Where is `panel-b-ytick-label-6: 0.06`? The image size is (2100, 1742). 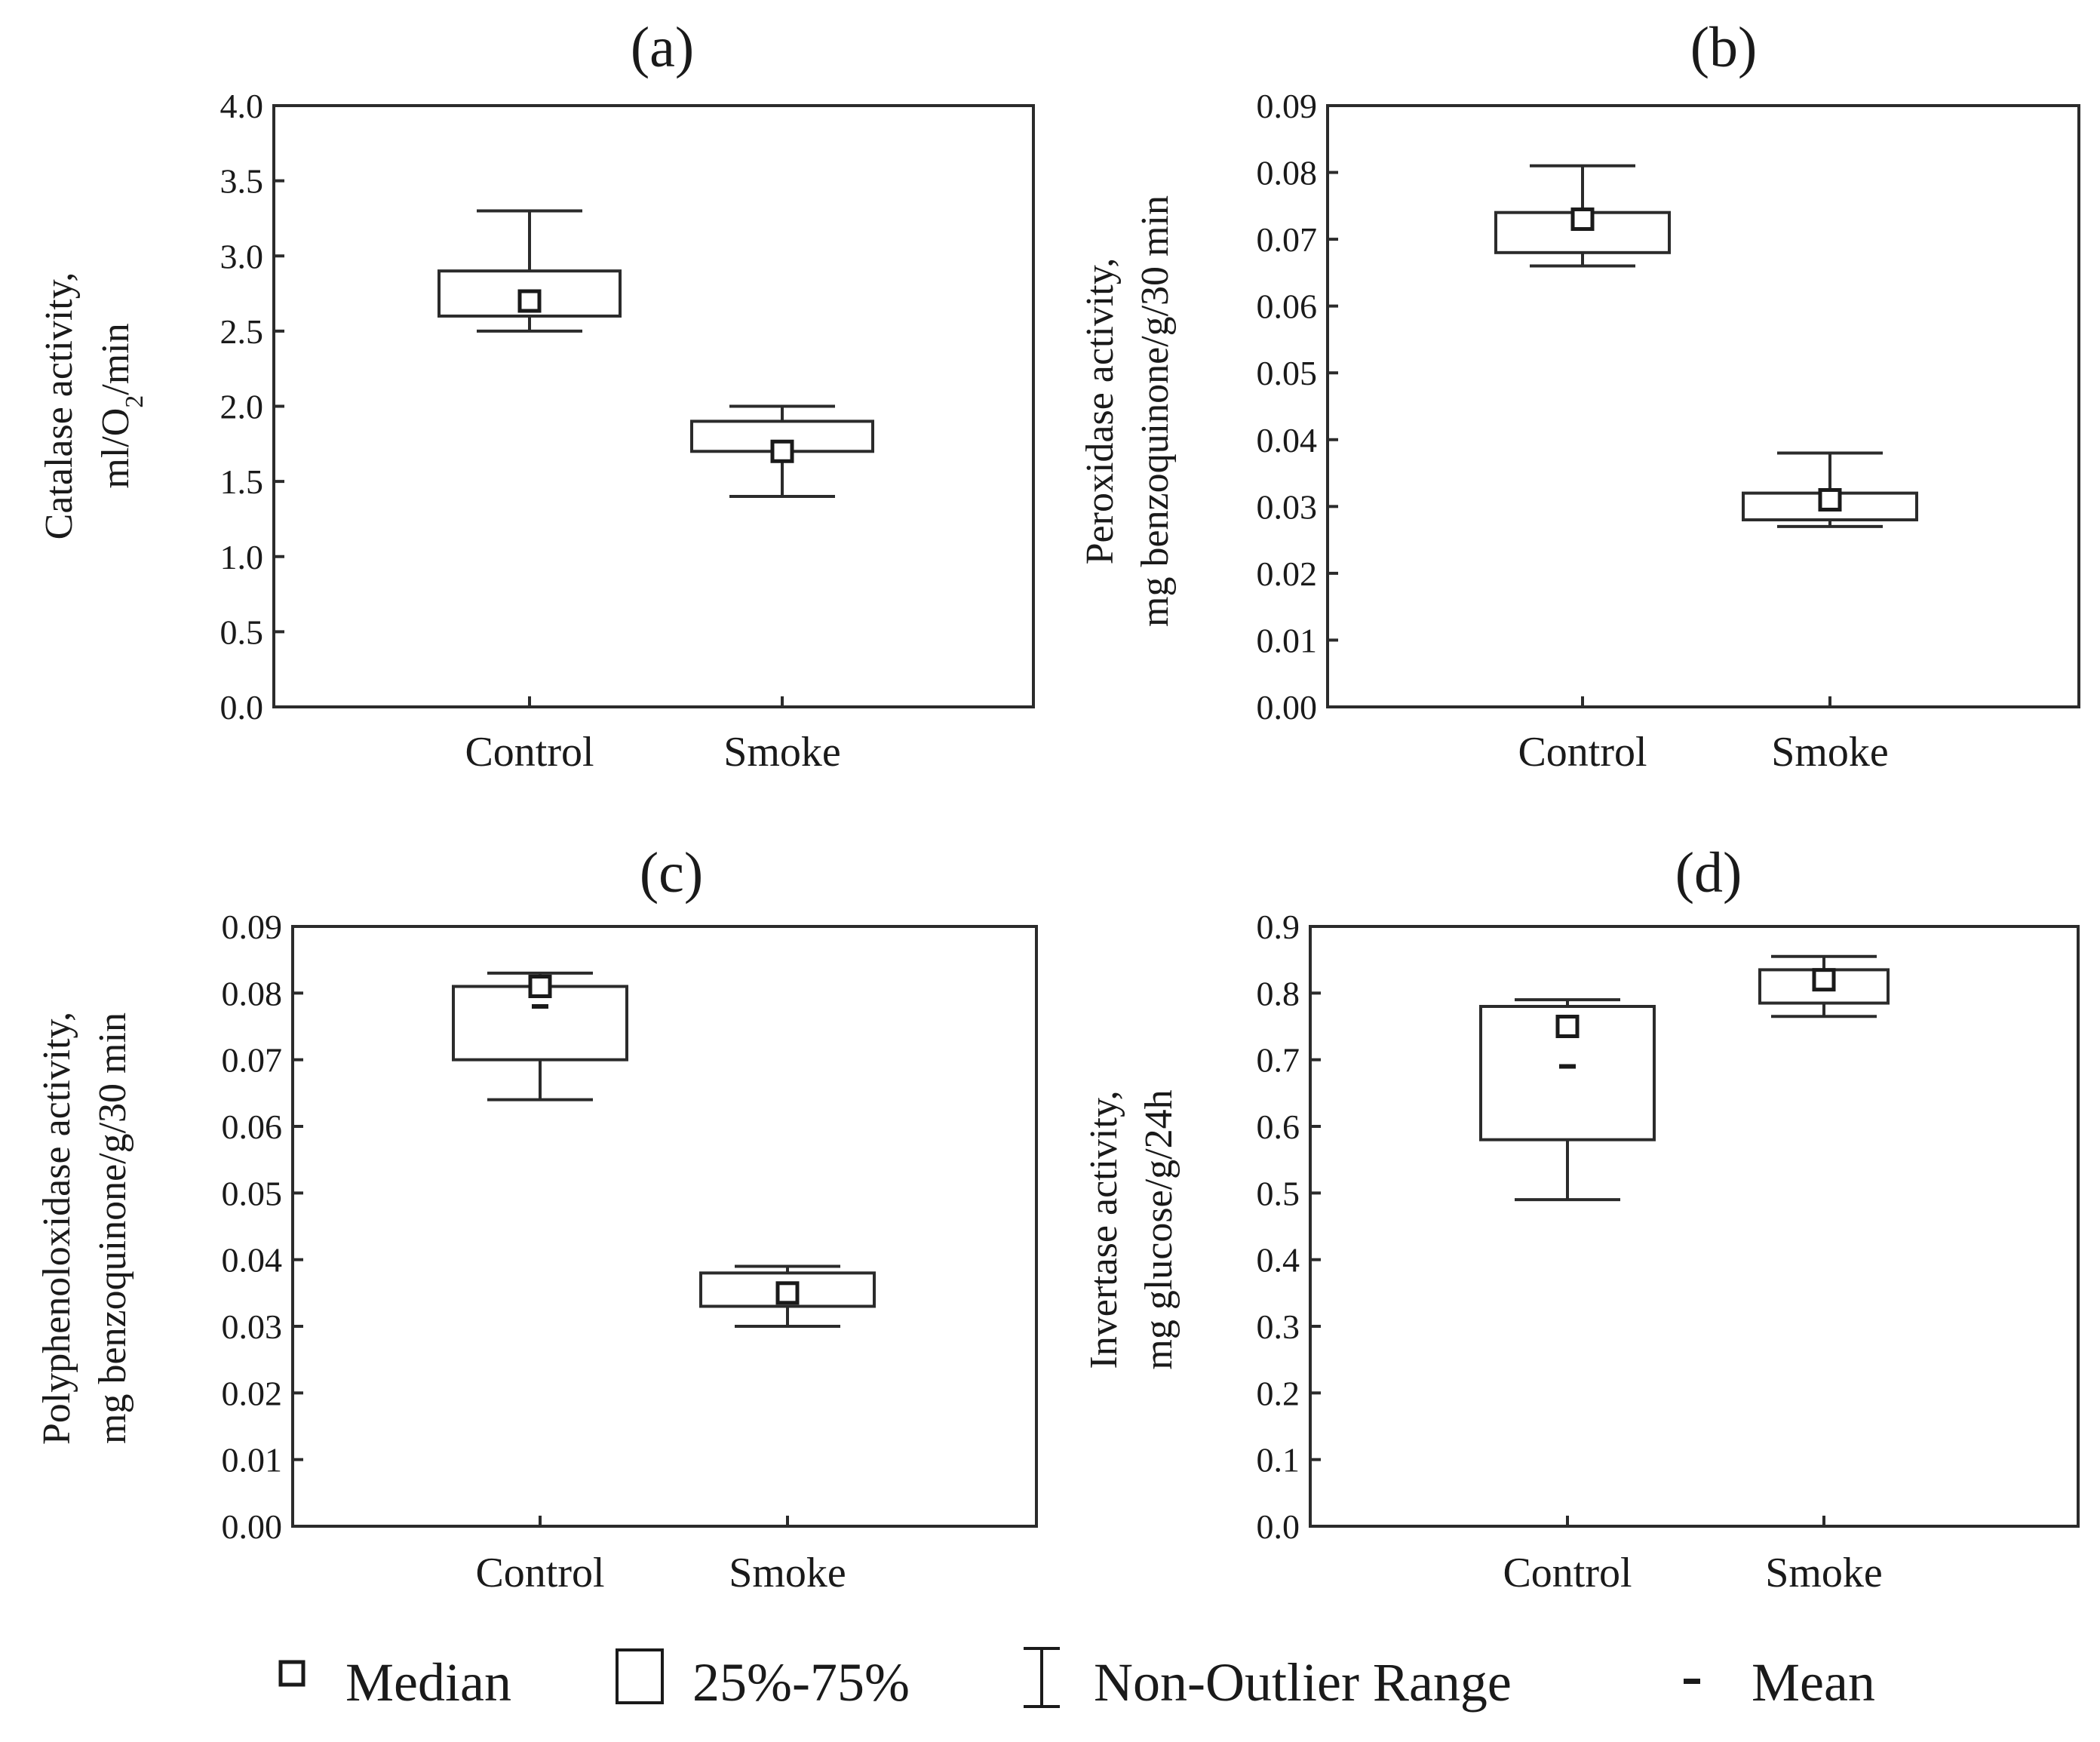 panel-b-ytick-label-6: 0.06 is located at coordinates (1287, 306).